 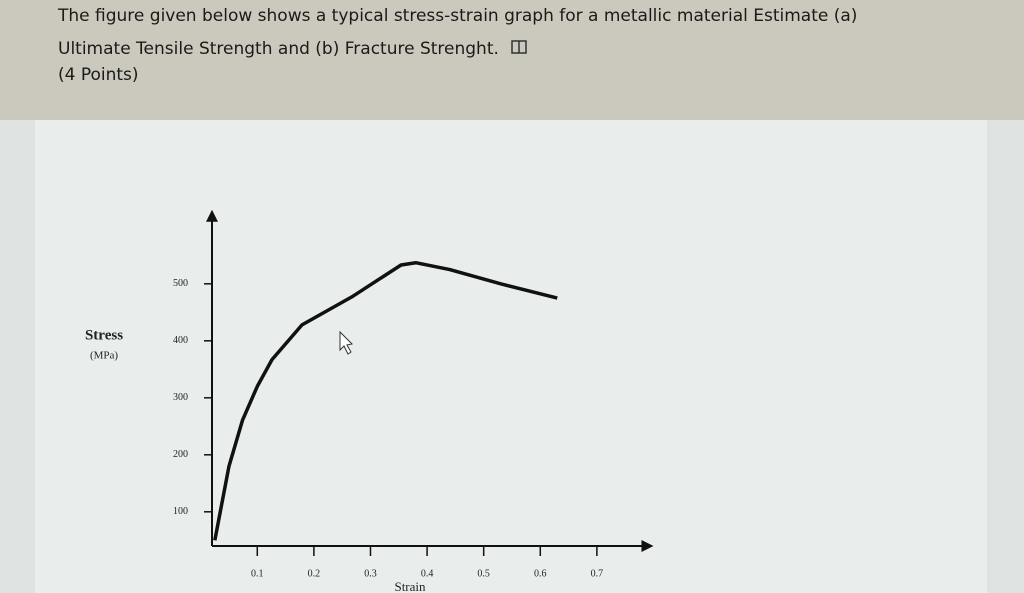 I want to click on y-tick-label: 100, so click(x=180, y=511).